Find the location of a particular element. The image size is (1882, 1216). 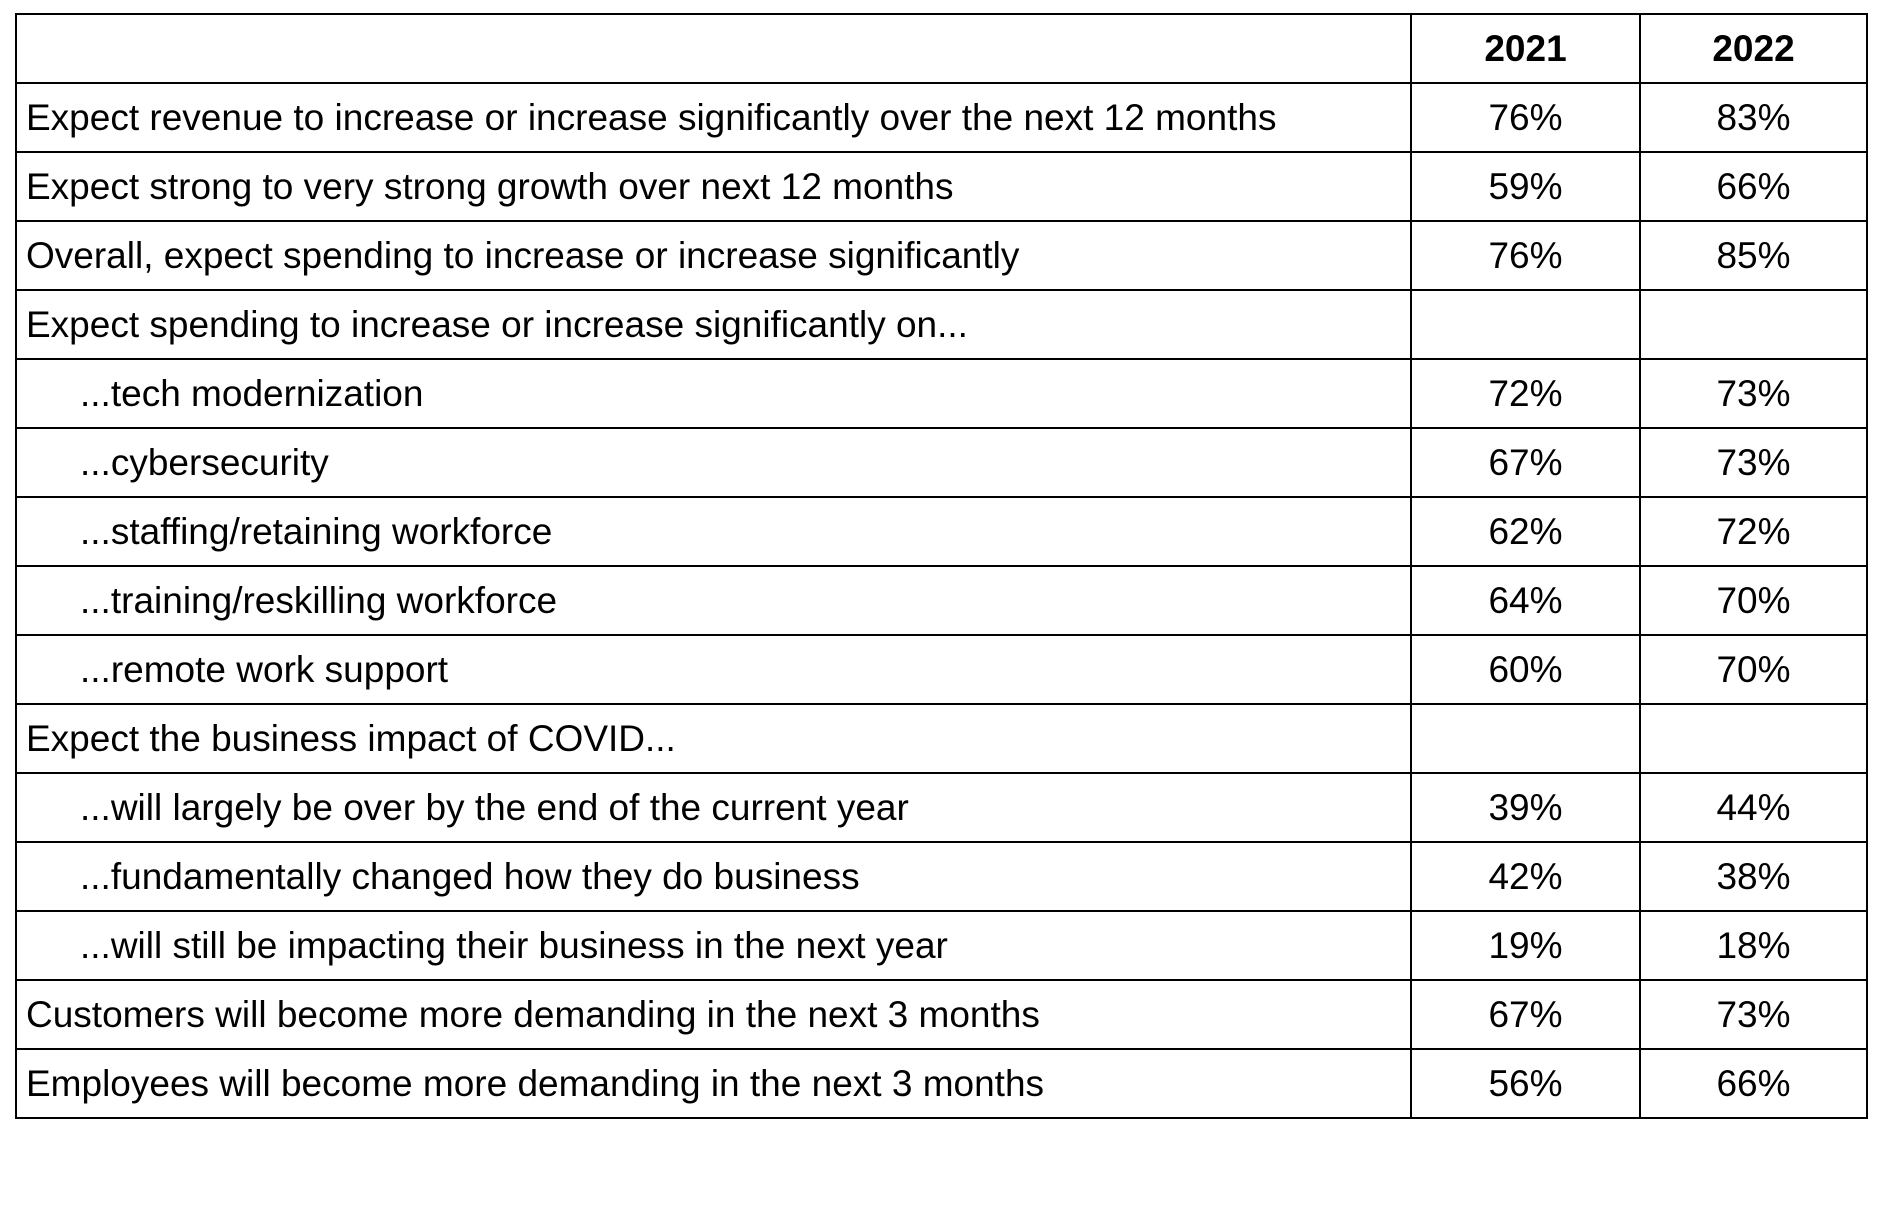

table-row: ...cybersecurity 67% 73% is located at coordinates (941, 462).